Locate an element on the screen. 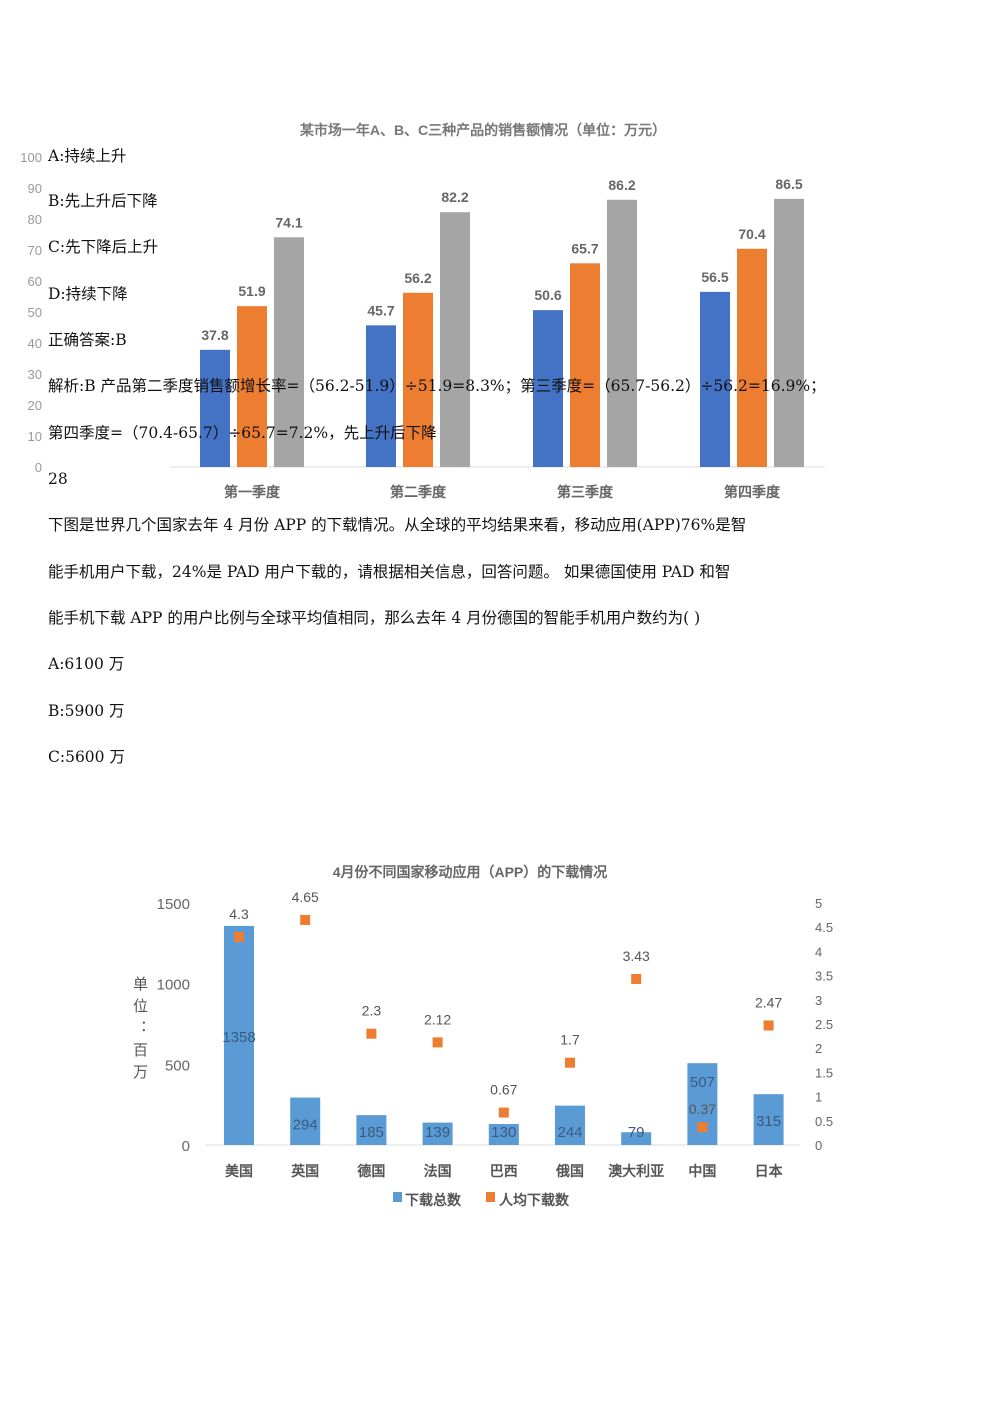  bar-data-label: 139 is located at coordinates (437, 1132).